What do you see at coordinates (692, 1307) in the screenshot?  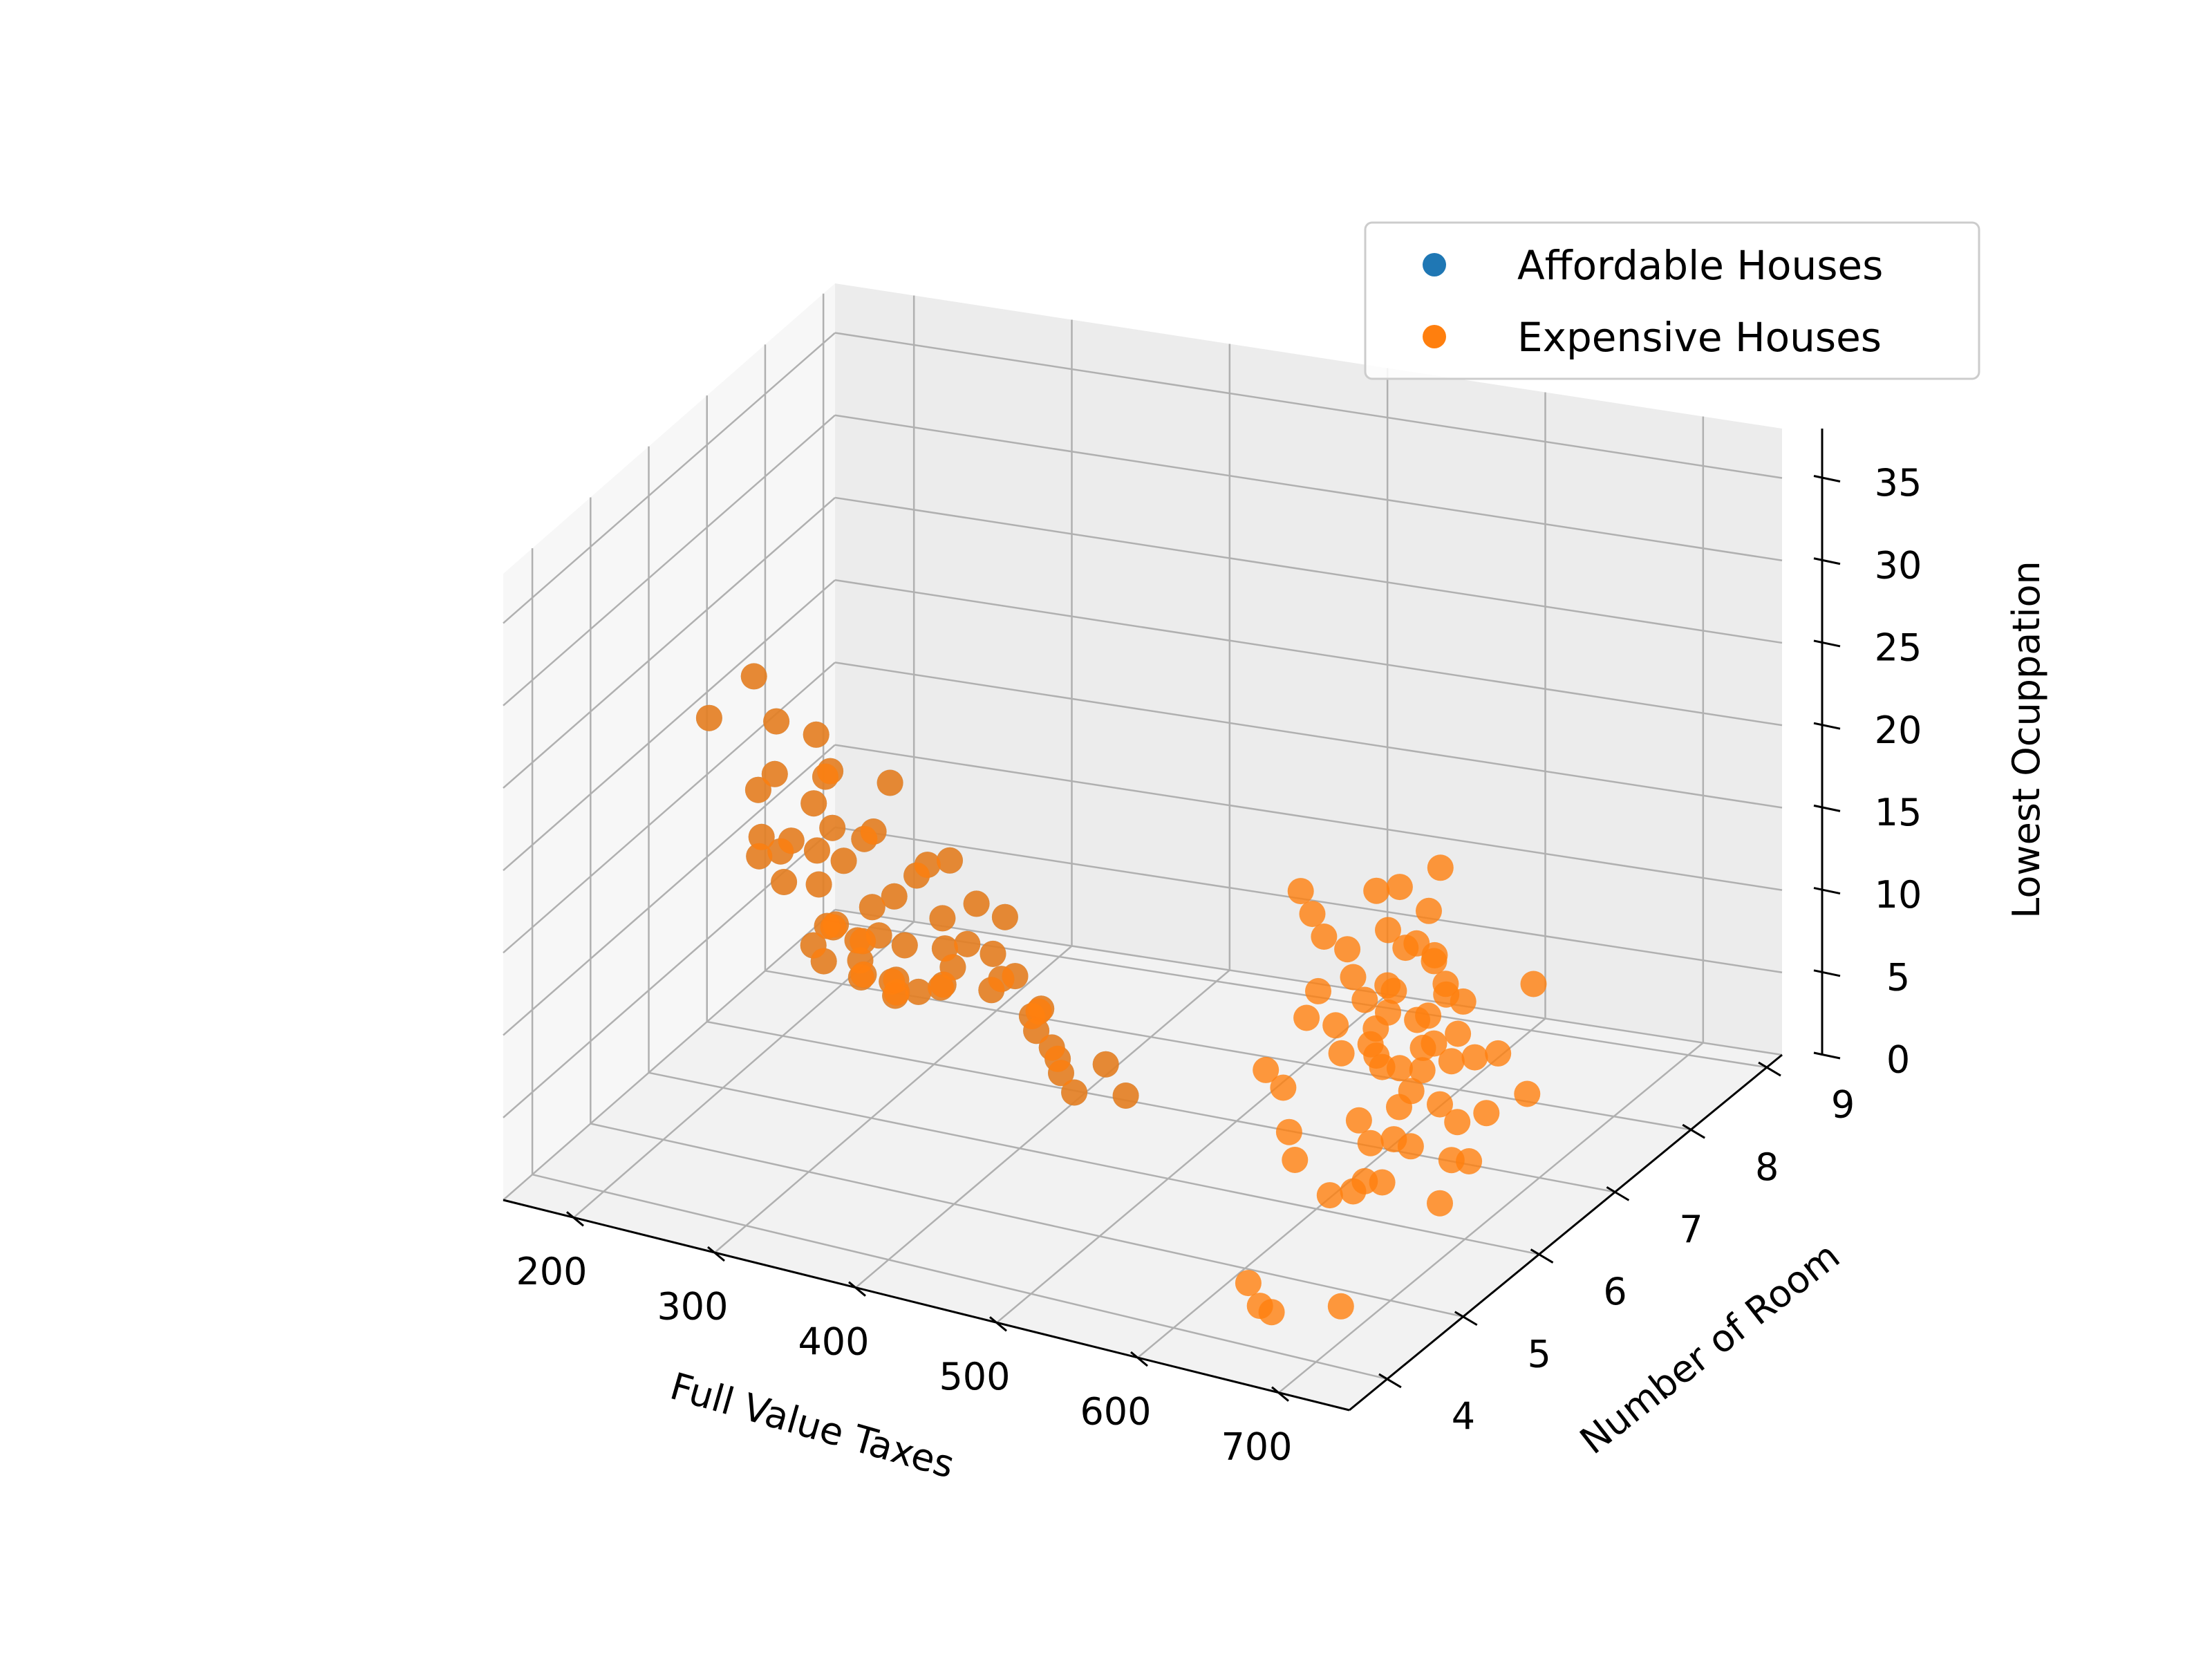 I see `x-tick-label: 300` at bounding box center [692, 1307].